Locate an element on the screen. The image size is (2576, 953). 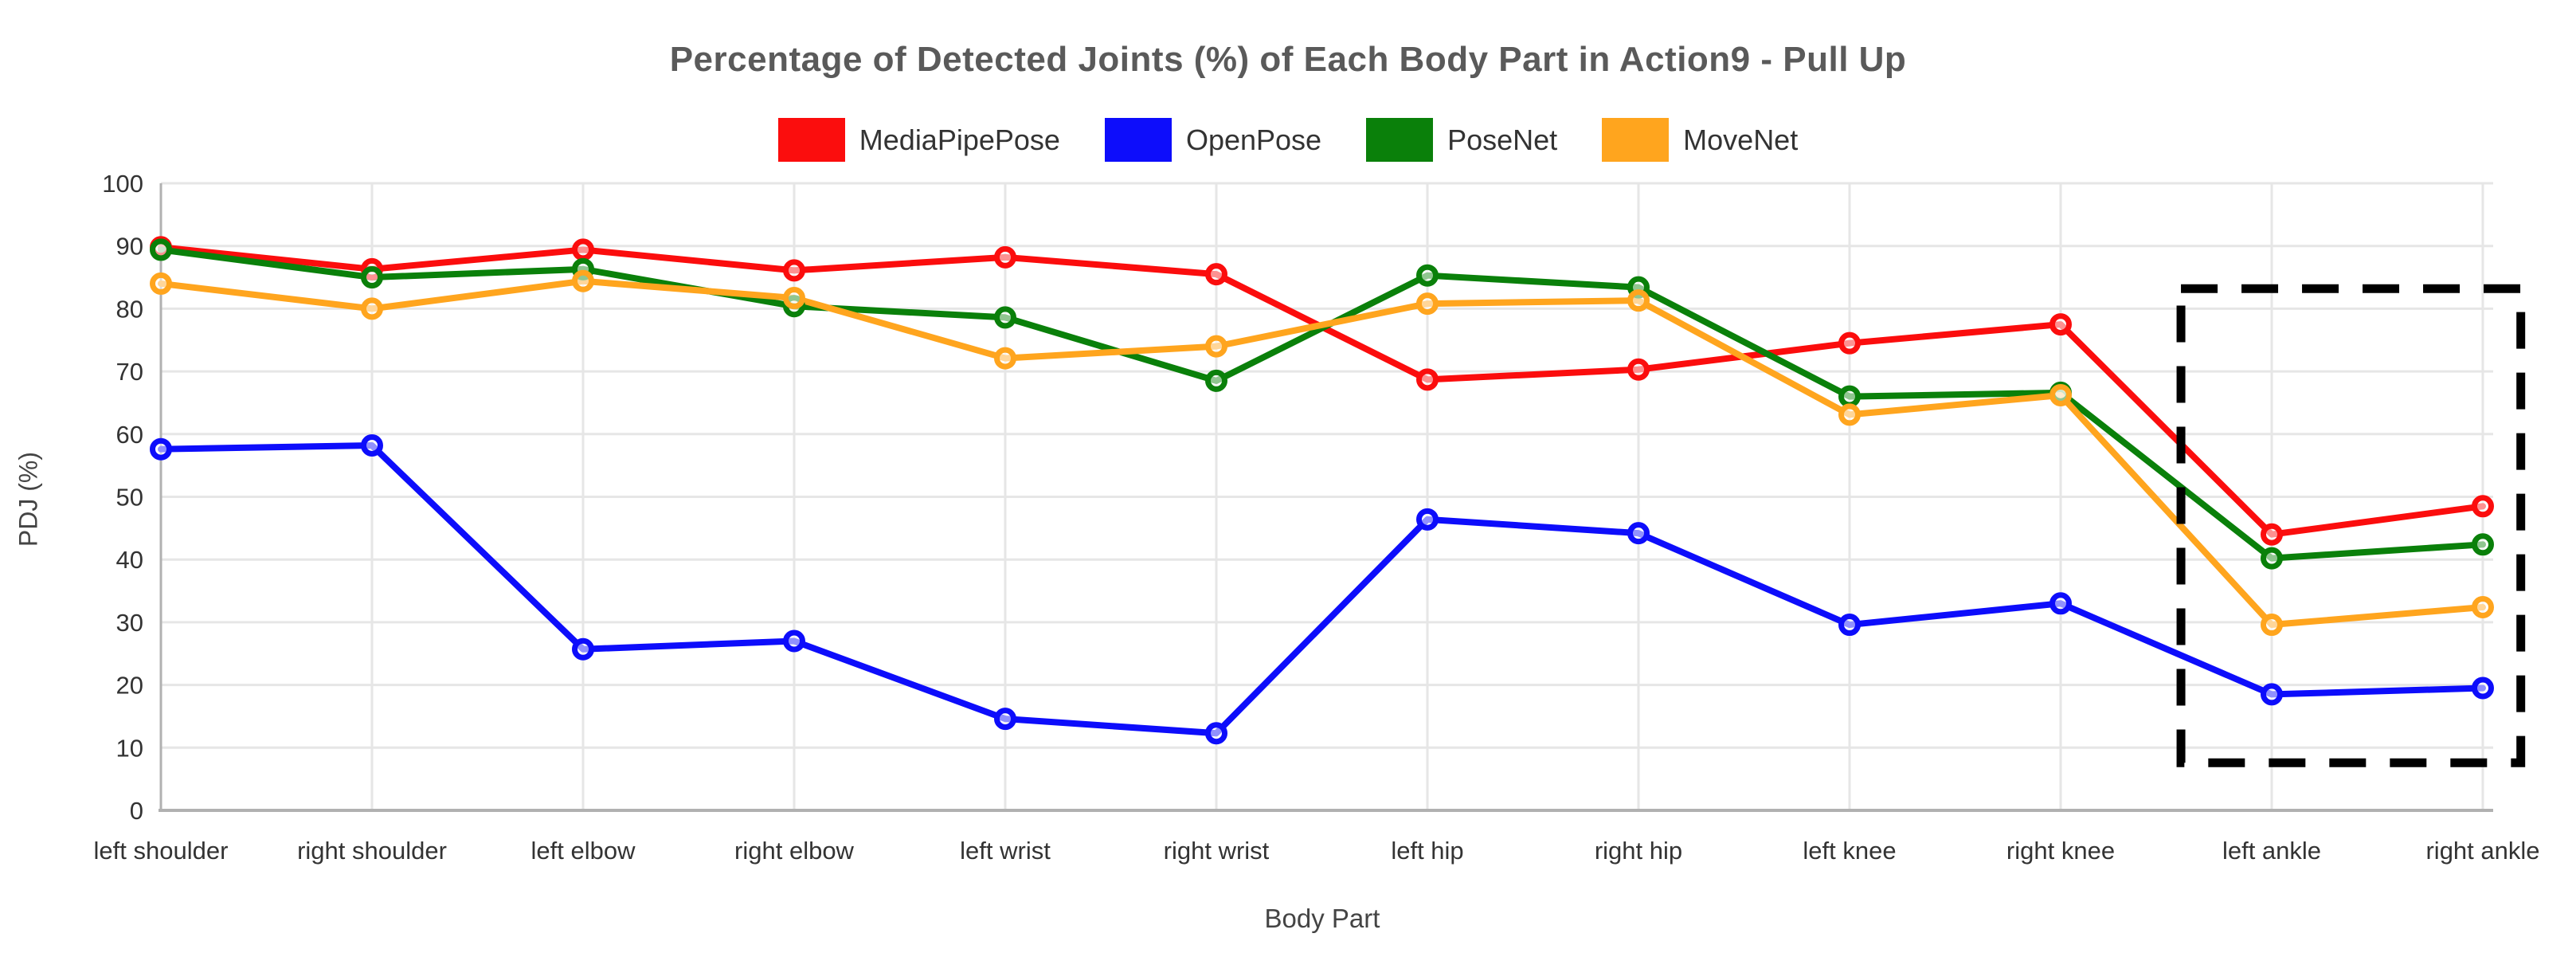
y-axis-title: PDJ (%) is located at coordinates (28, 499).